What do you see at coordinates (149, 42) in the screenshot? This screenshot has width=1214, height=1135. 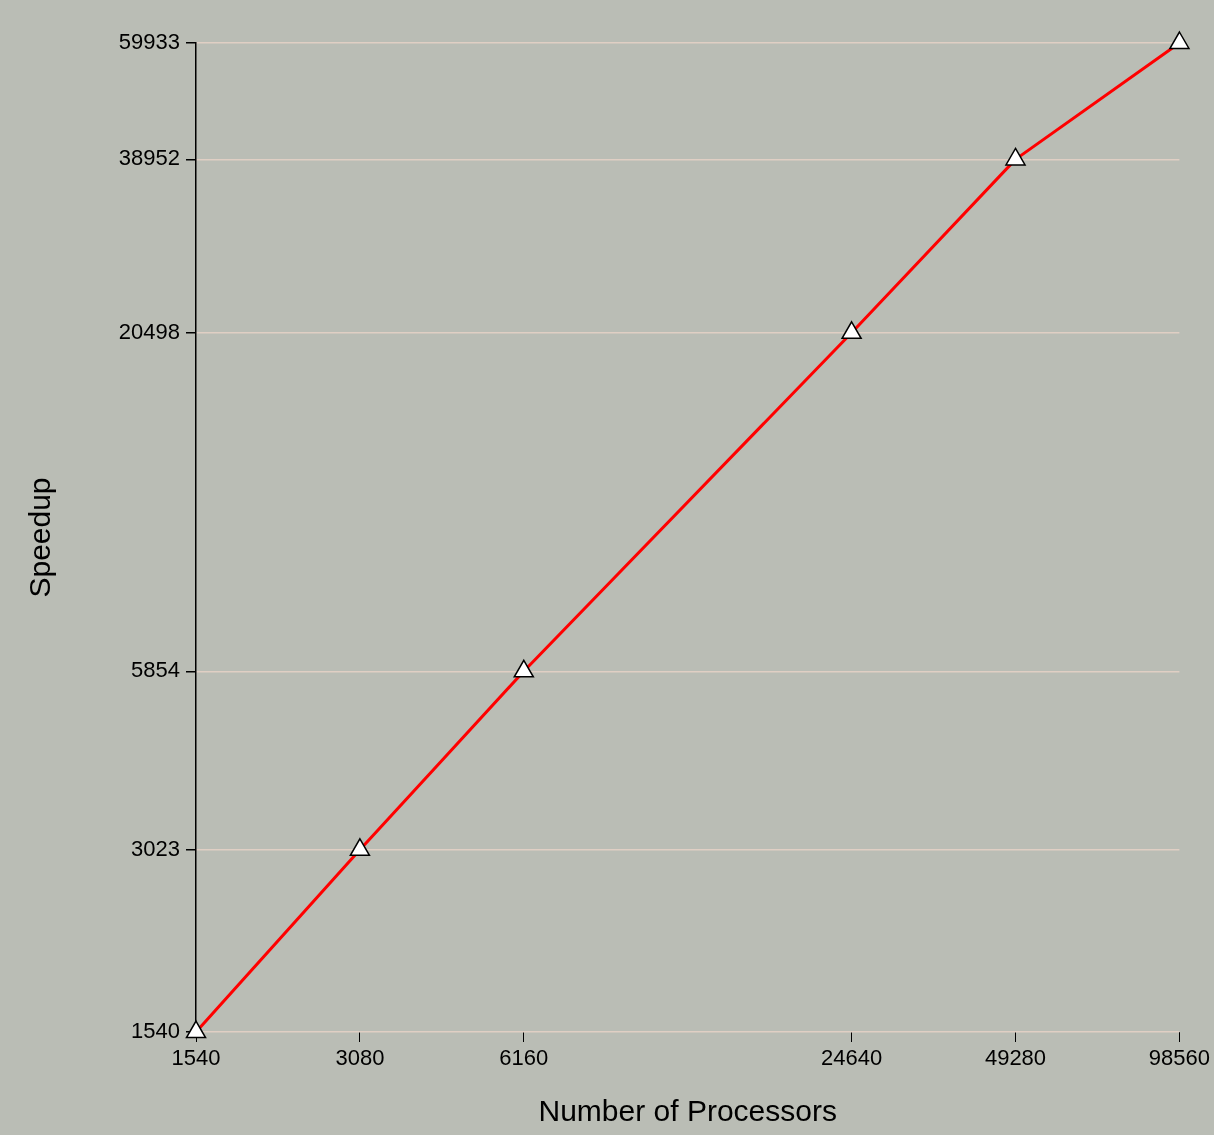 I see `y-tick-label: 59933` at bounding box center [149, 42].